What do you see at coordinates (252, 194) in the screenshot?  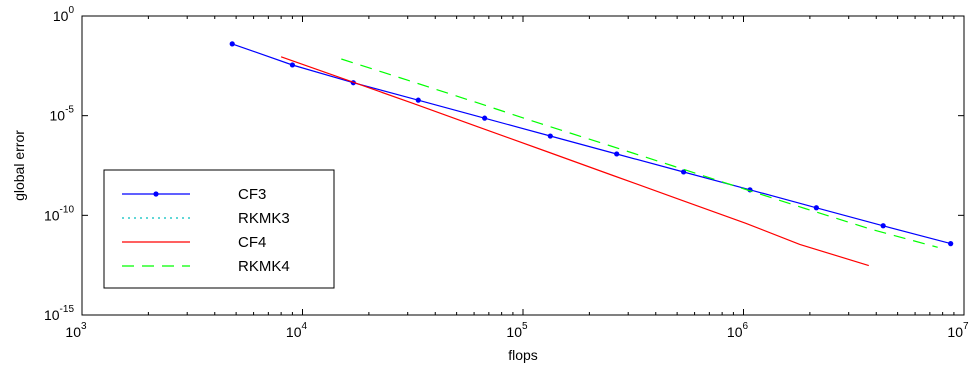 I see `legend-label-cf3: CF3` at bounding box center [252, 194].